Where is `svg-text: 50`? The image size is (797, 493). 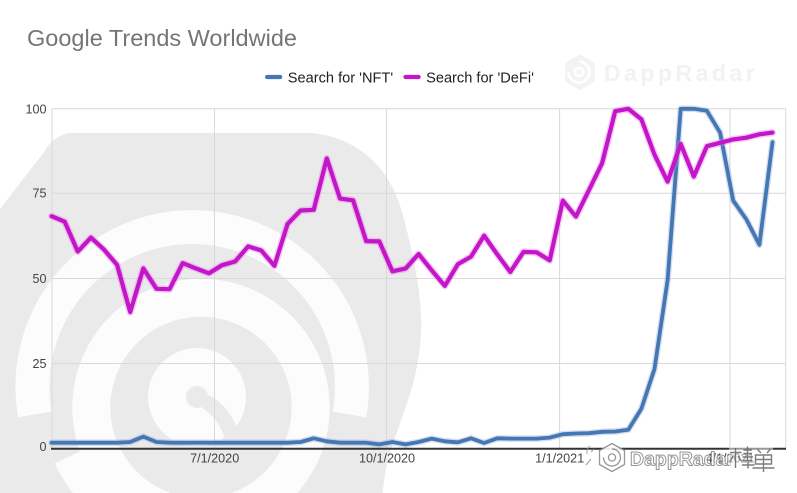
svg-text: 50 is located at coordinates (39, 279).